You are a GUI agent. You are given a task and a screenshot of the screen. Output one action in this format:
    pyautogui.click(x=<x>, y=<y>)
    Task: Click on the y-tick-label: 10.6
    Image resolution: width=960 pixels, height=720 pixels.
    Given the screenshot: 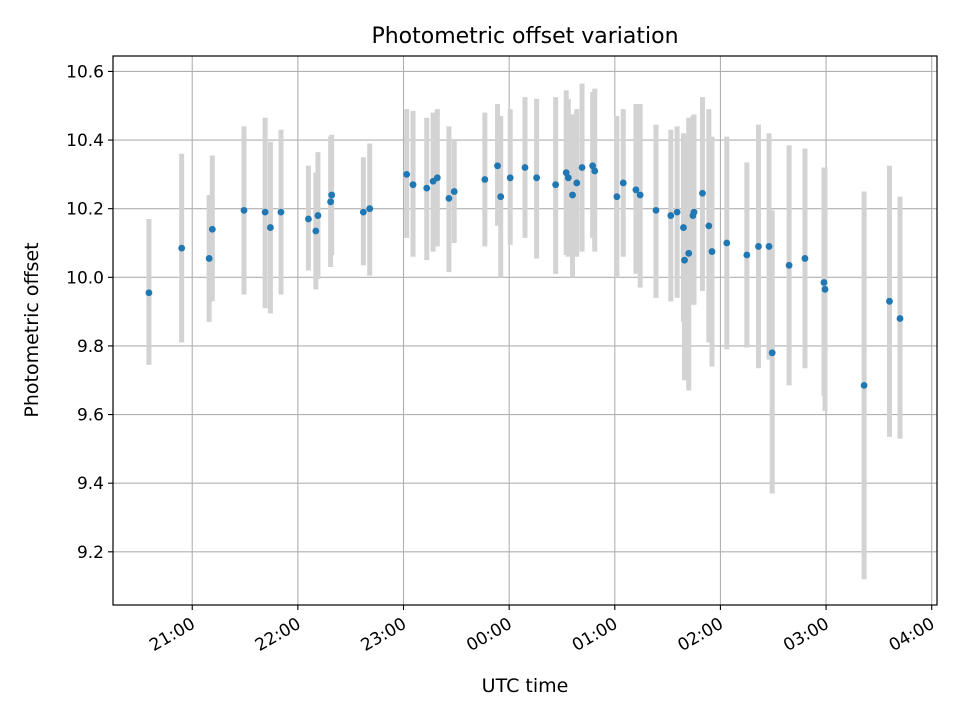 What is the action you would take?
    pyautogui.click(x=85, y=72)
    